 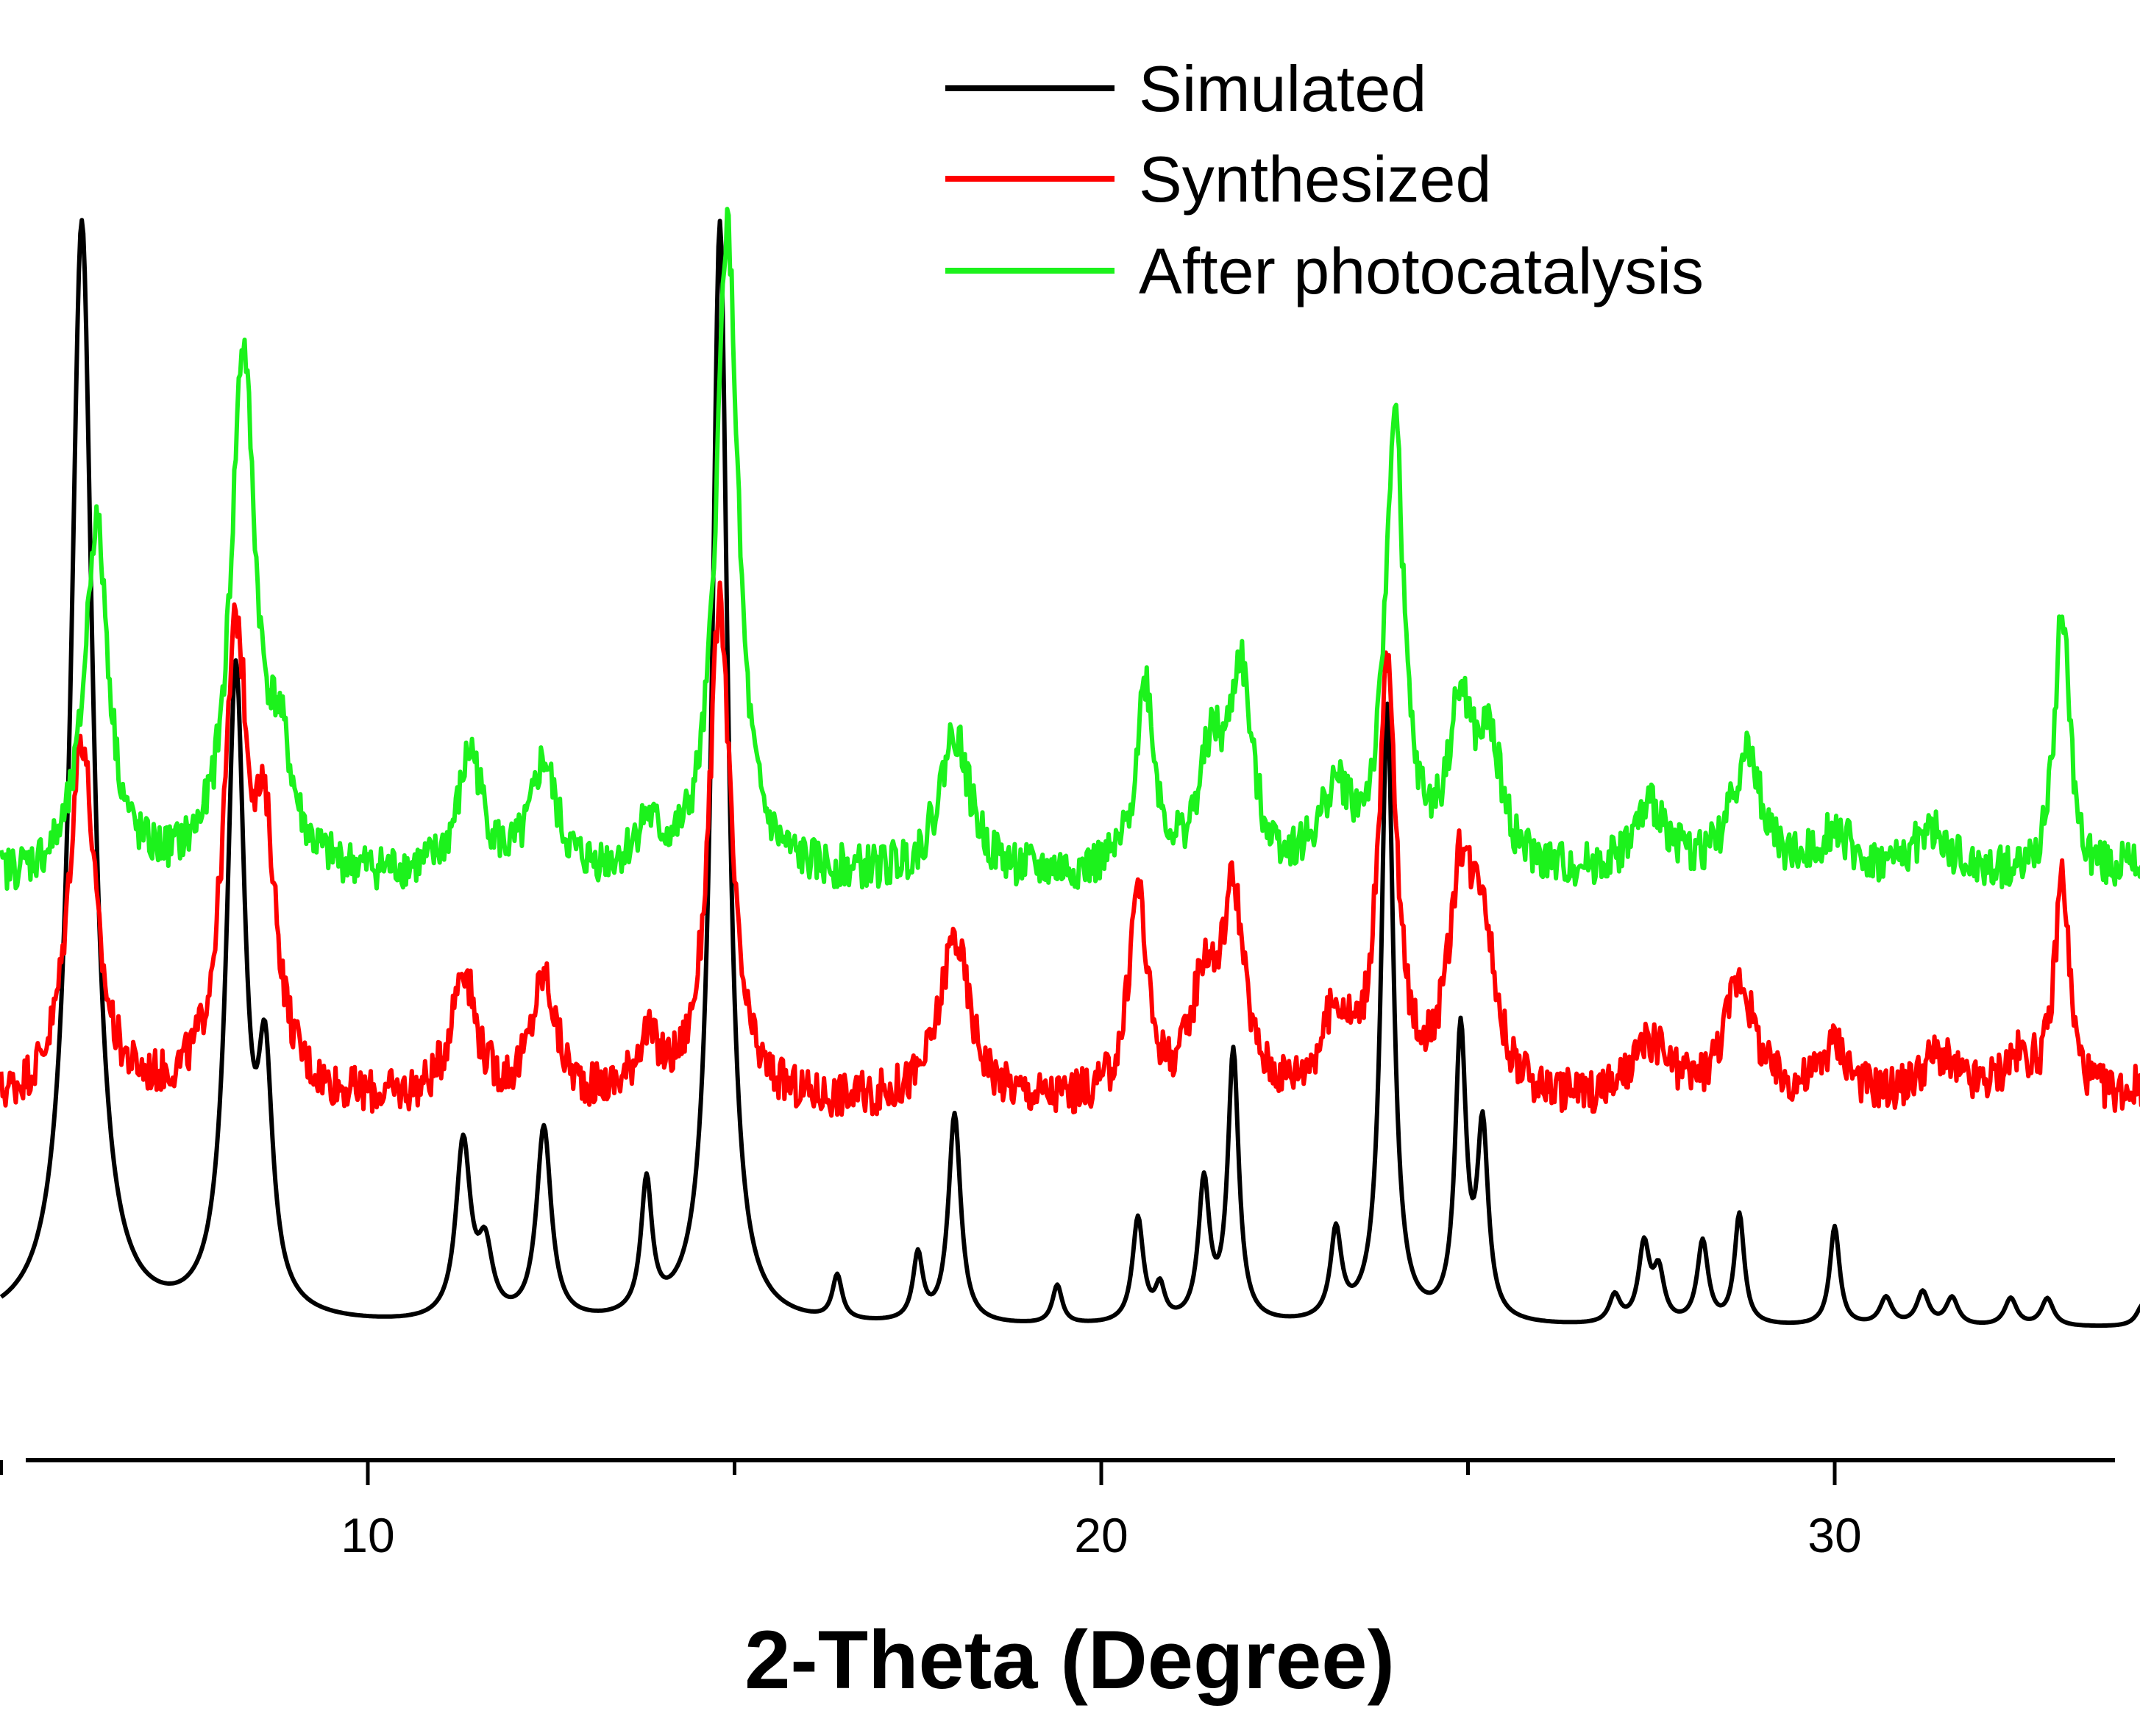 What do you see at coordinates (1057, 1510) in the screenshot?
I see `x-axis: 1020304050` at bounding box center [1057, 1510].